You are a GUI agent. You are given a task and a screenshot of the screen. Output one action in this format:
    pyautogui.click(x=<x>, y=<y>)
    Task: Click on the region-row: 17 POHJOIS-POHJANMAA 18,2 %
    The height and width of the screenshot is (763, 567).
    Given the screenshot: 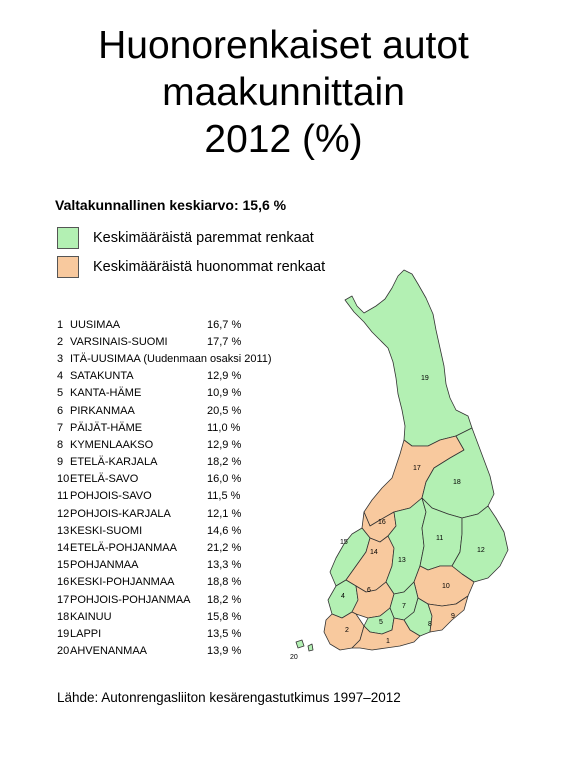 What is the action you would take?
    pyautogui.click(x=164, y=599)
    